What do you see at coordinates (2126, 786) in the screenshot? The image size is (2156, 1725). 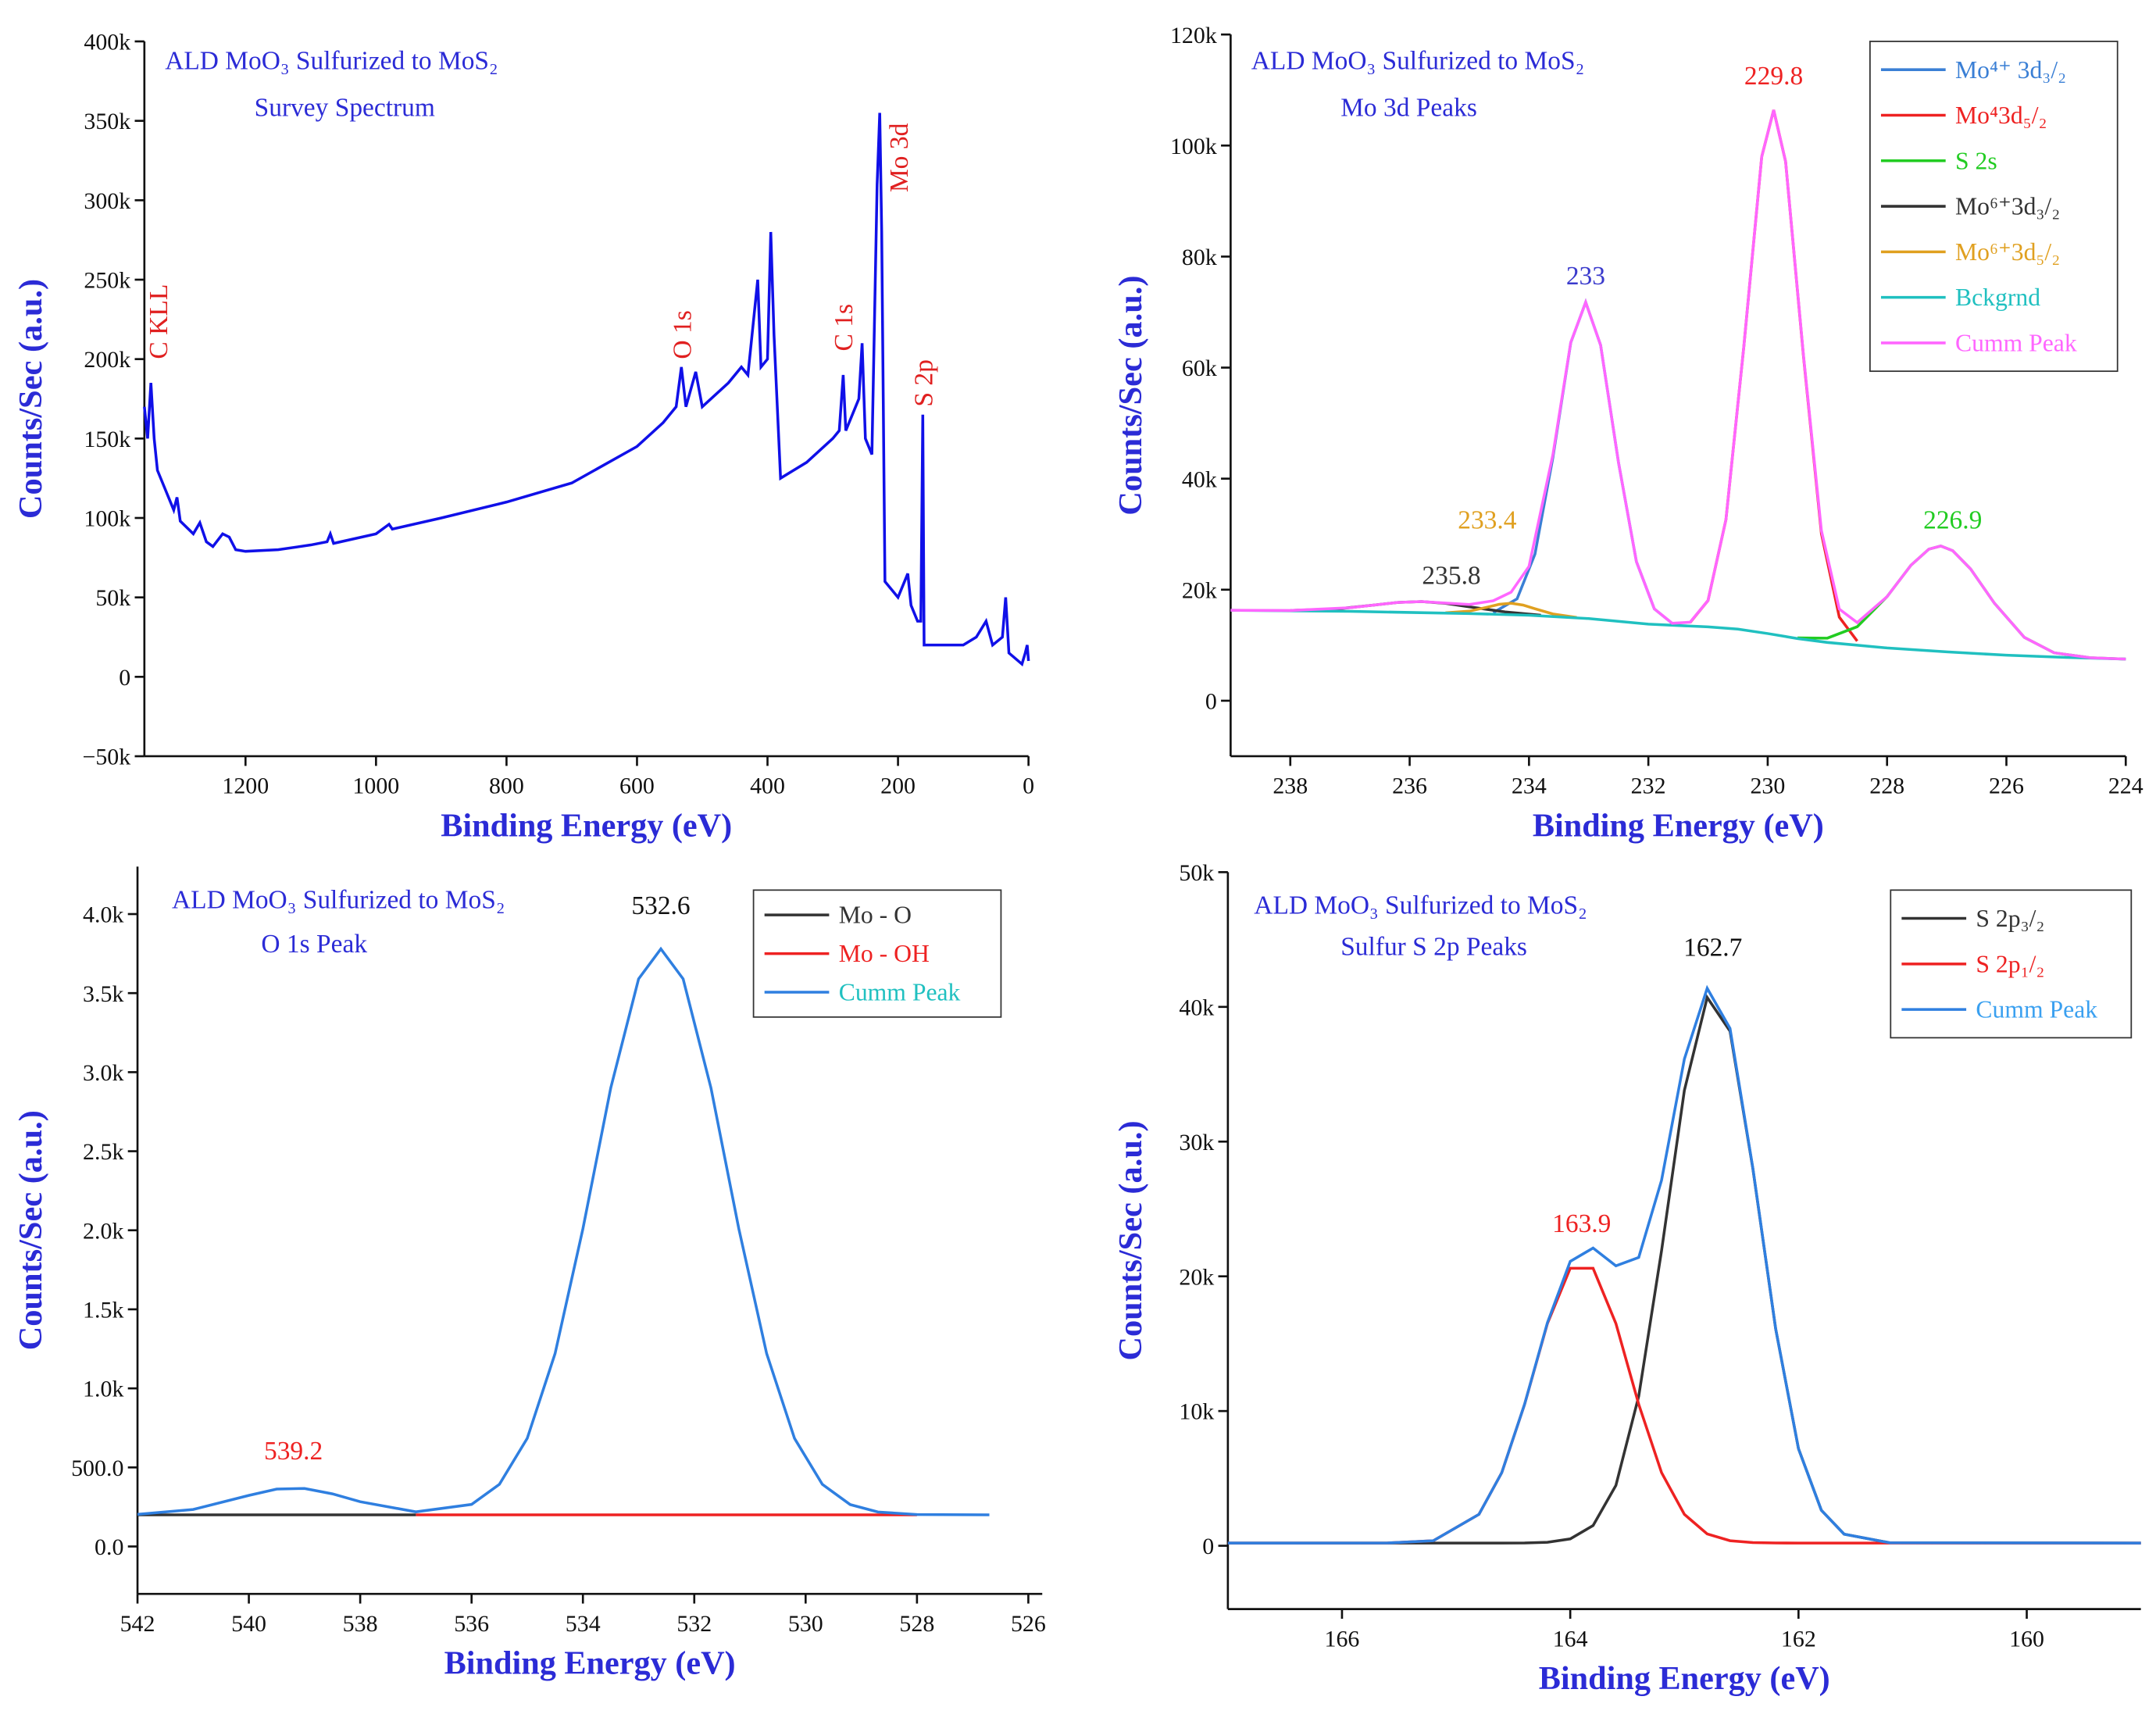 I see `x-tick-label: 224` at bounding box center [2126, 786].